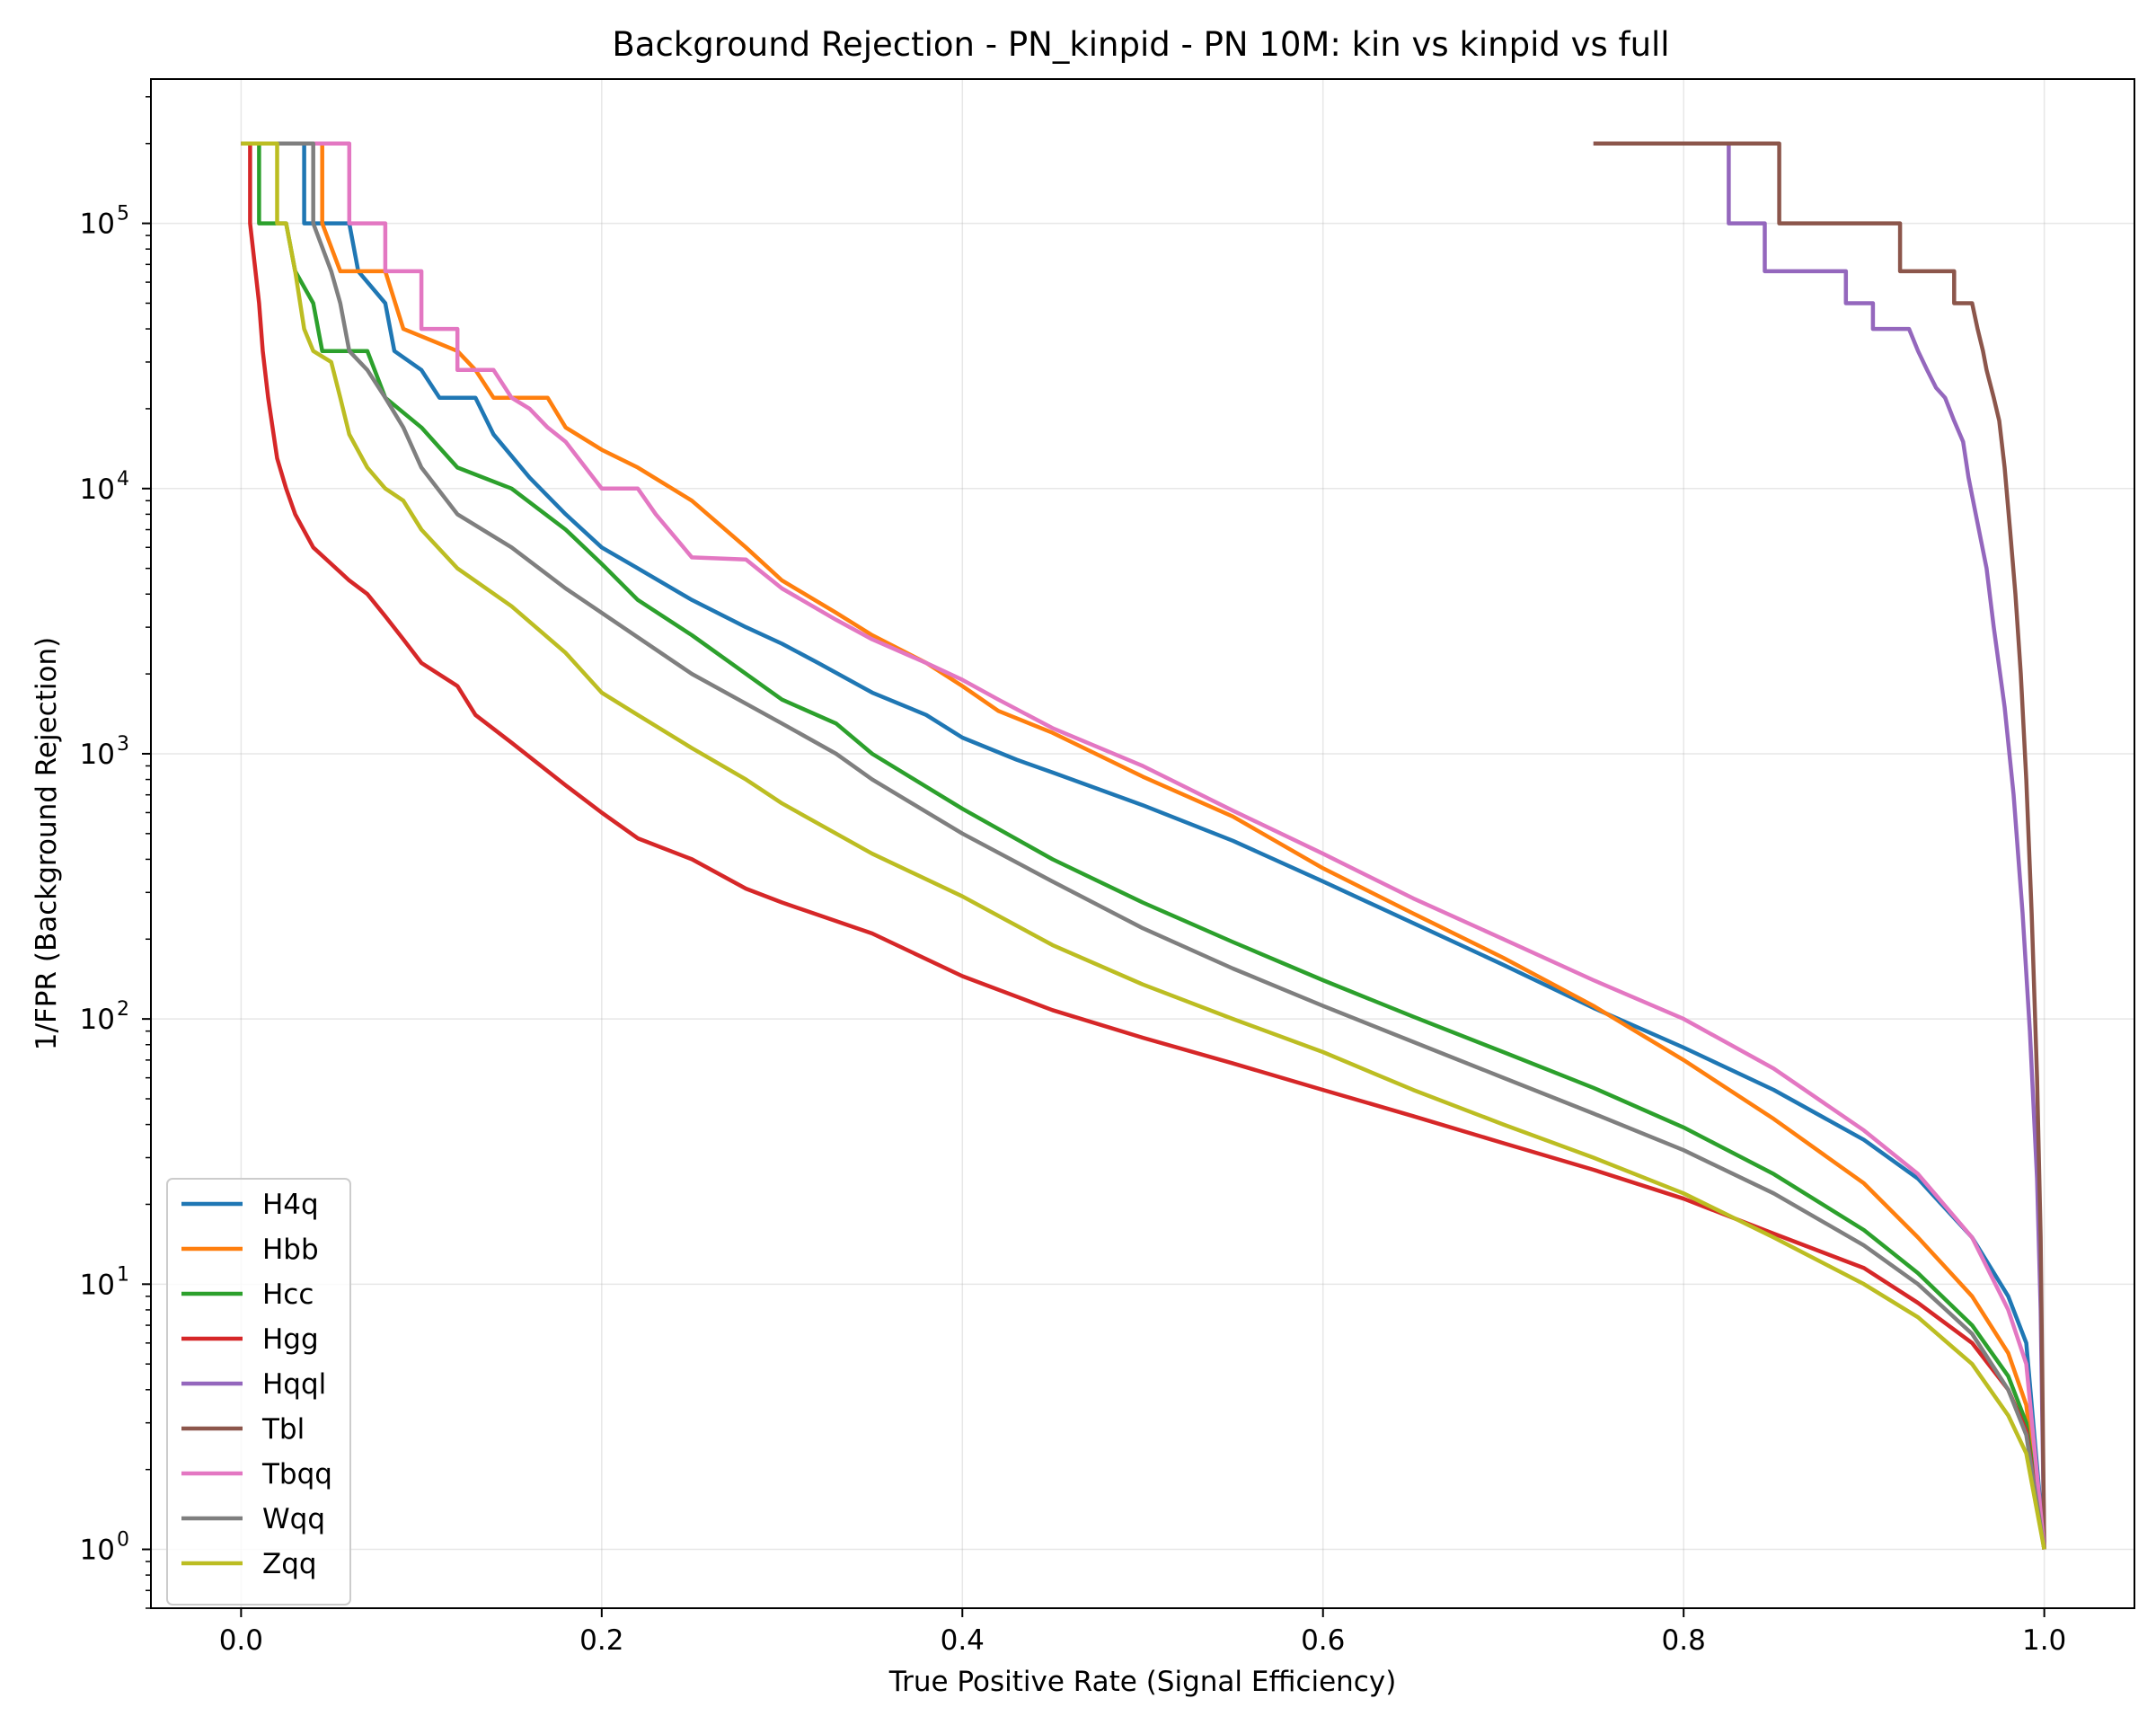 The image size is (2156, 1725). Describe the element at coordinates (290, 1250) in the screenshot. I see `legend-label: Hbb` at that location.